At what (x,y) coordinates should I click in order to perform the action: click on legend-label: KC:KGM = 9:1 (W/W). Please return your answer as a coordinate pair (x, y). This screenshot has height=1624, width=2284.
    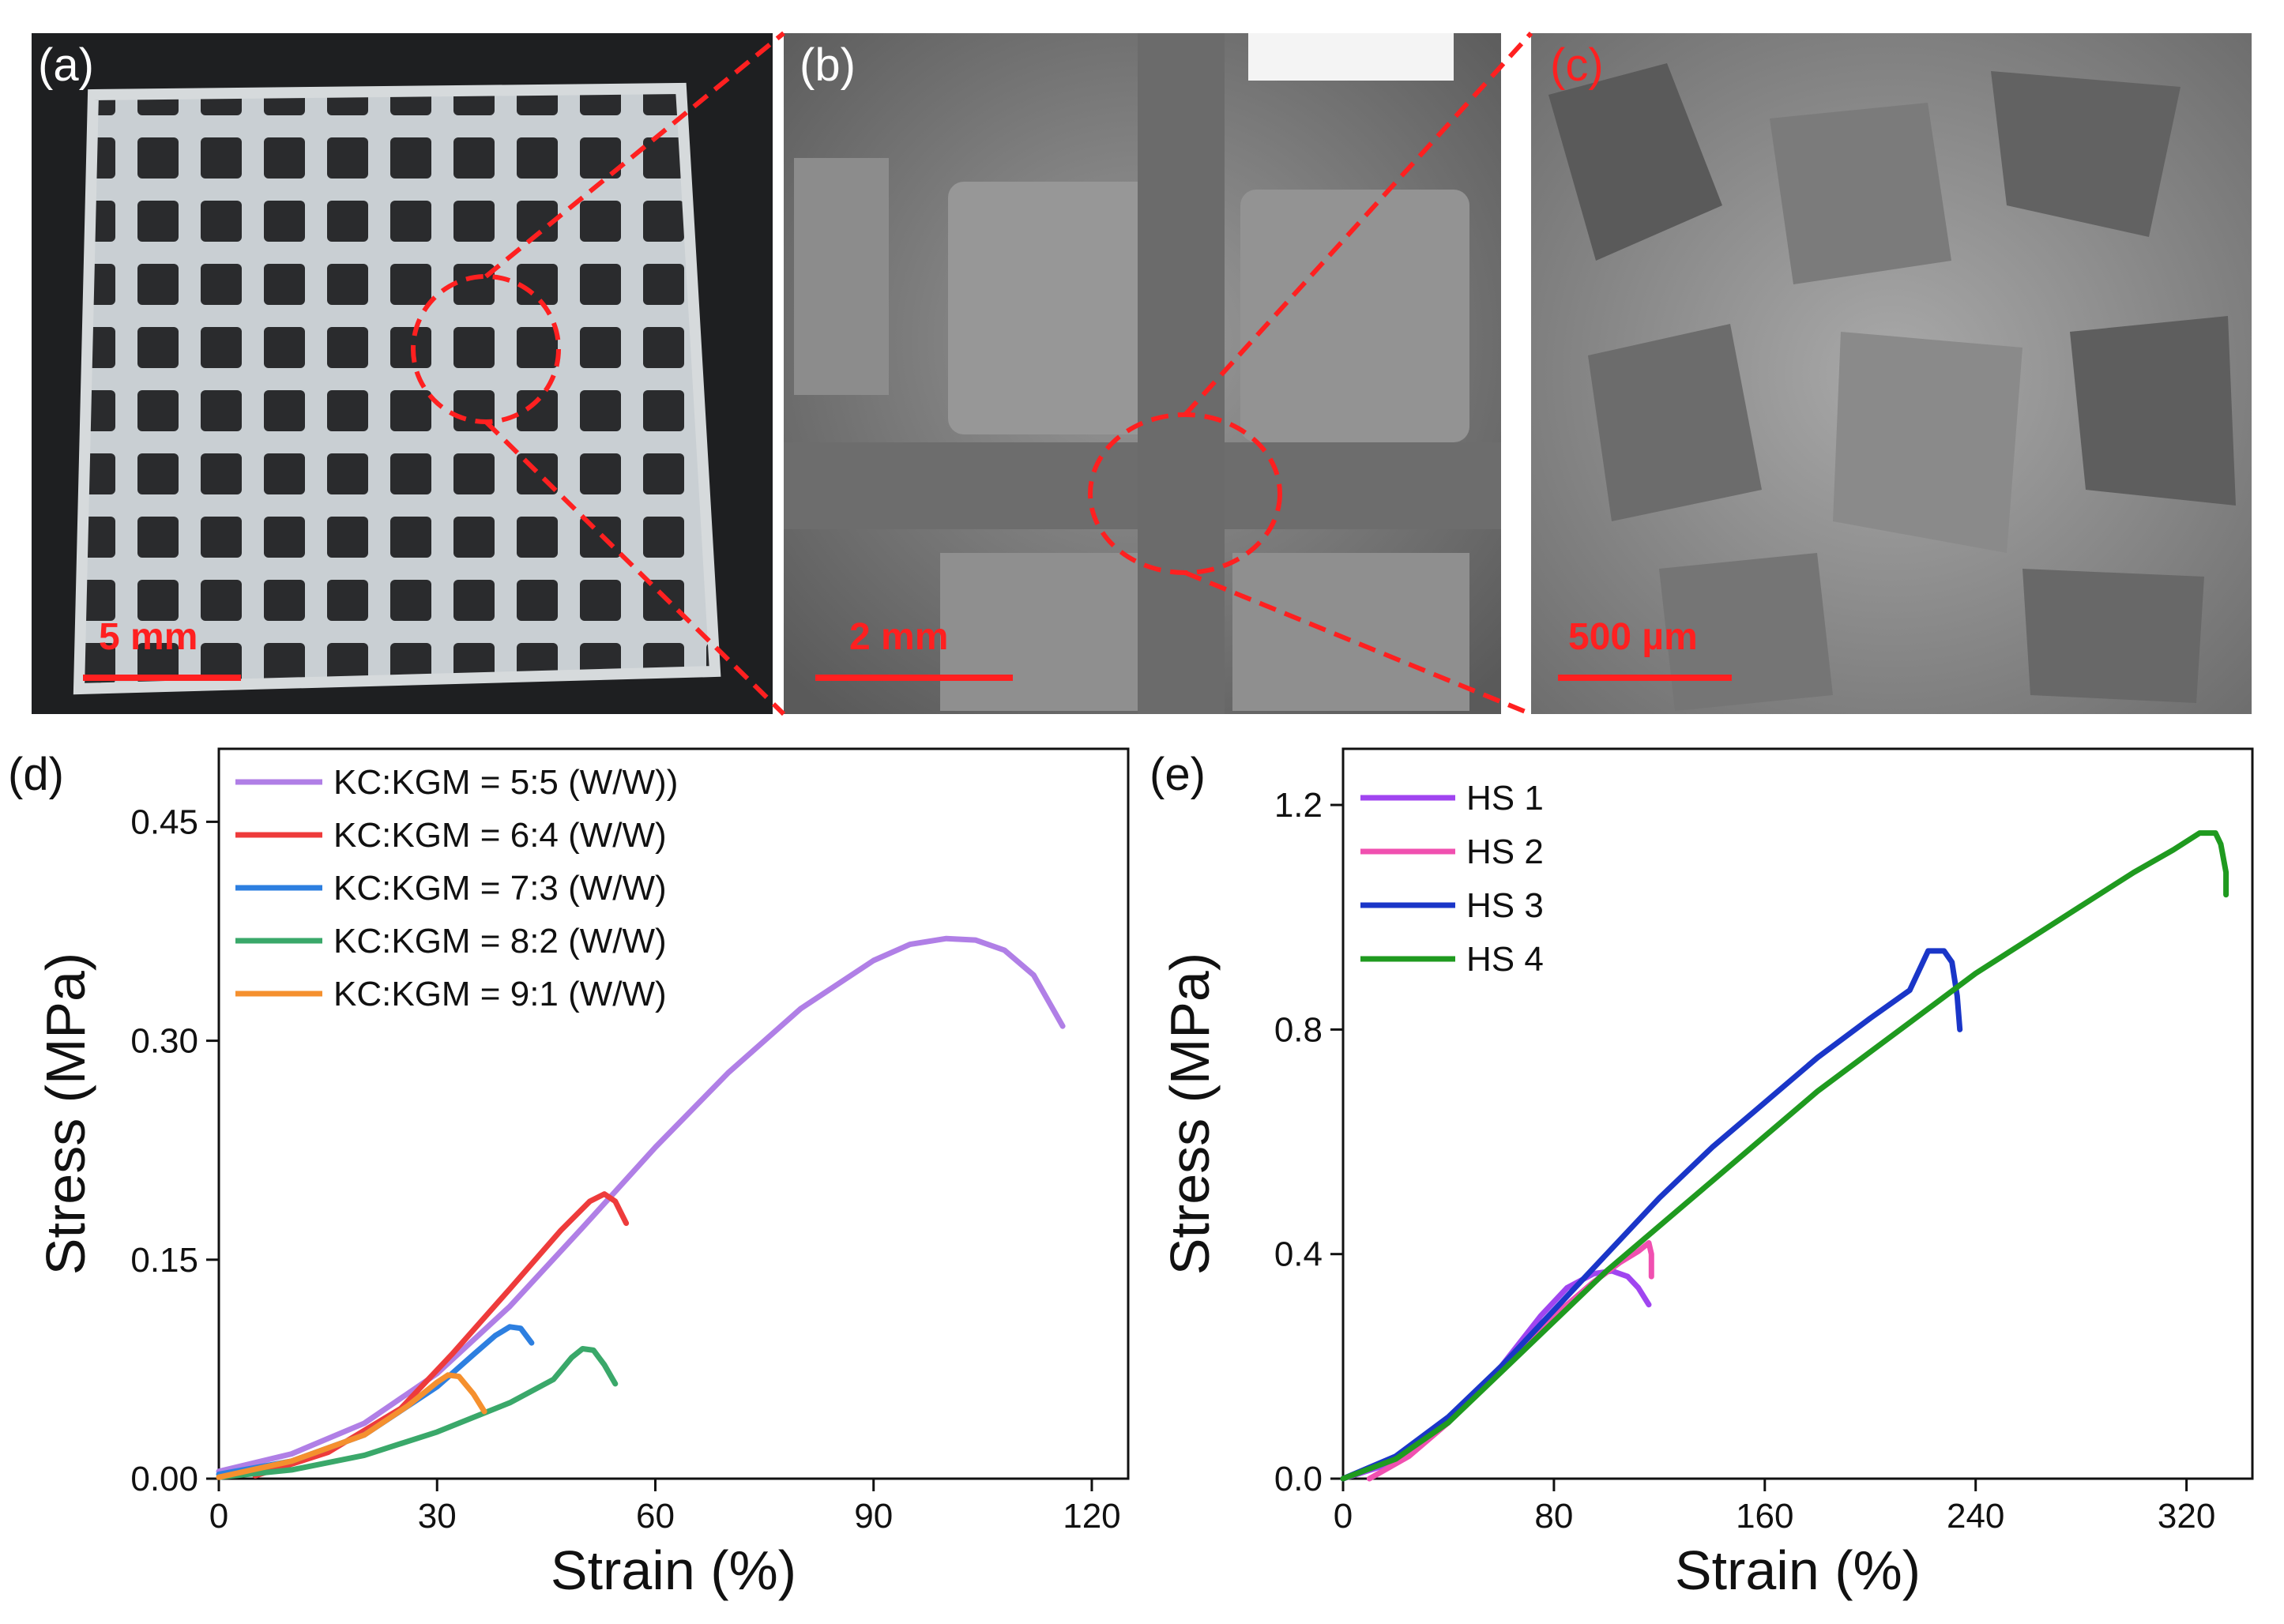
    Looking at the image, I should click on (500, 994).